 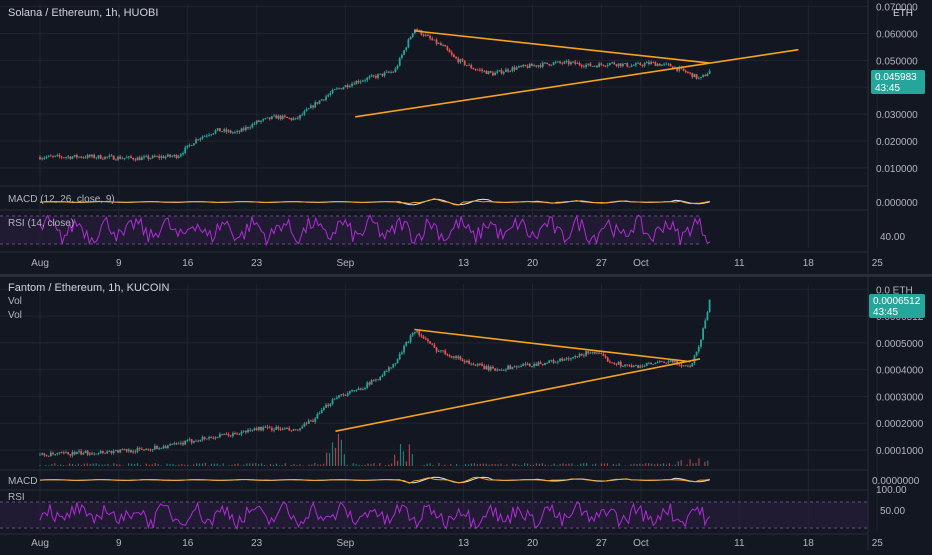 What do you see at coordinates (641, 543) in the screenshot?
I see `x-tick-label: Oct` at bounding box center [641, 543].